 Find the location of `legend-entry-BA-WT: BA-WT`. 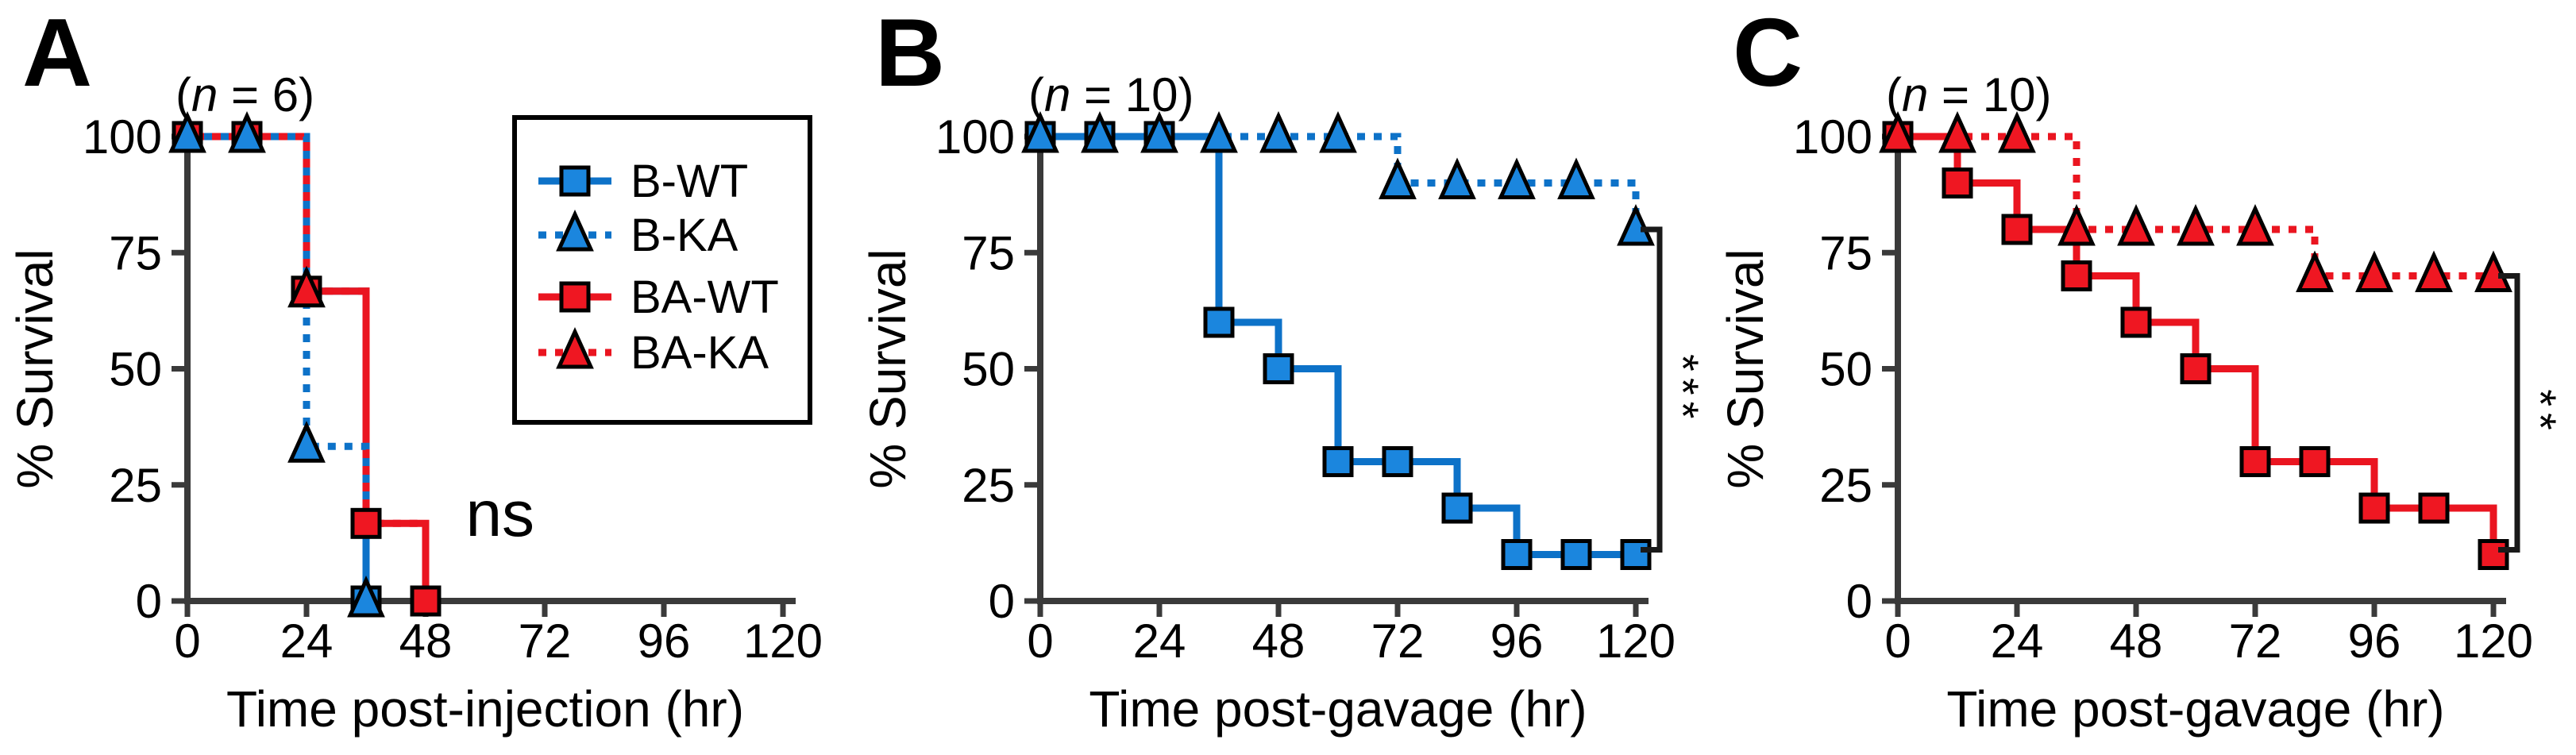

legend-entry-BA-WT: BA-WT is located at coordinates (658, 297).